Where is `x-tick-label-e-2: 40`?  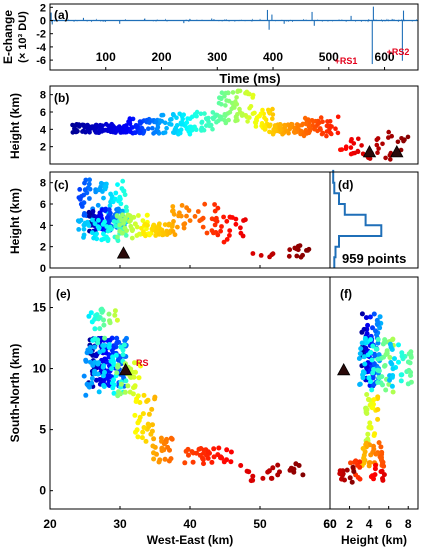 x-tick-label-e-2: 40 is located at coordinates (190, 524).